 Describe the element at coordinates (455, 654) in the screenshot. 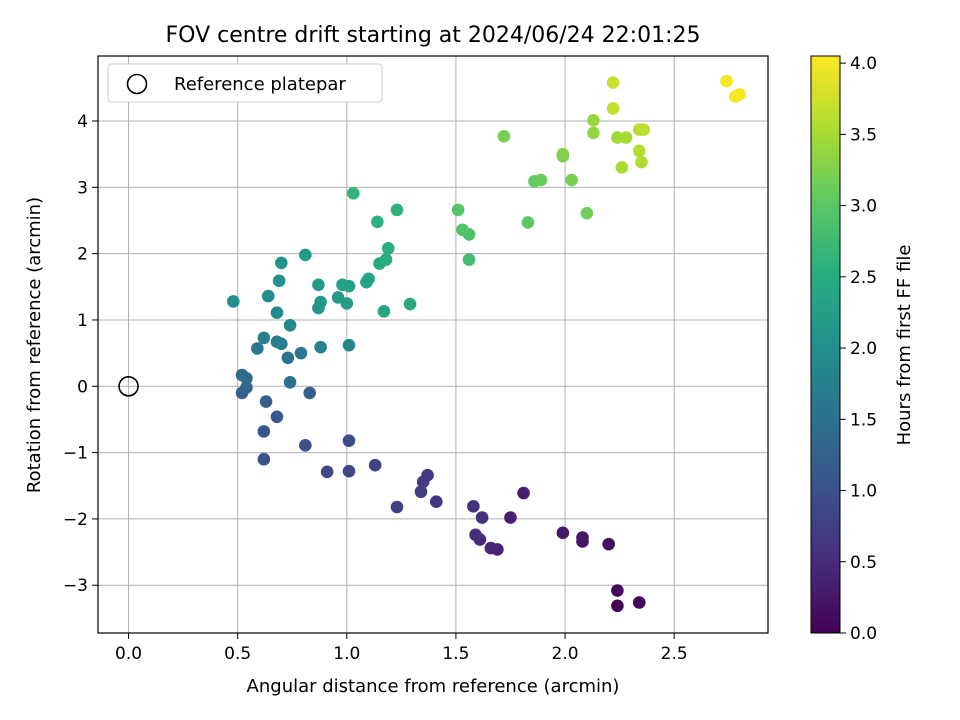

I see `x-tick-label: 1.5` at that location.